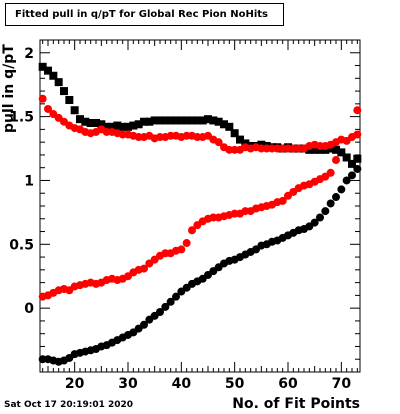 This screenshot has height=414, width=400. I want to click on y-tick-label: 1.5, so click(21, 118).